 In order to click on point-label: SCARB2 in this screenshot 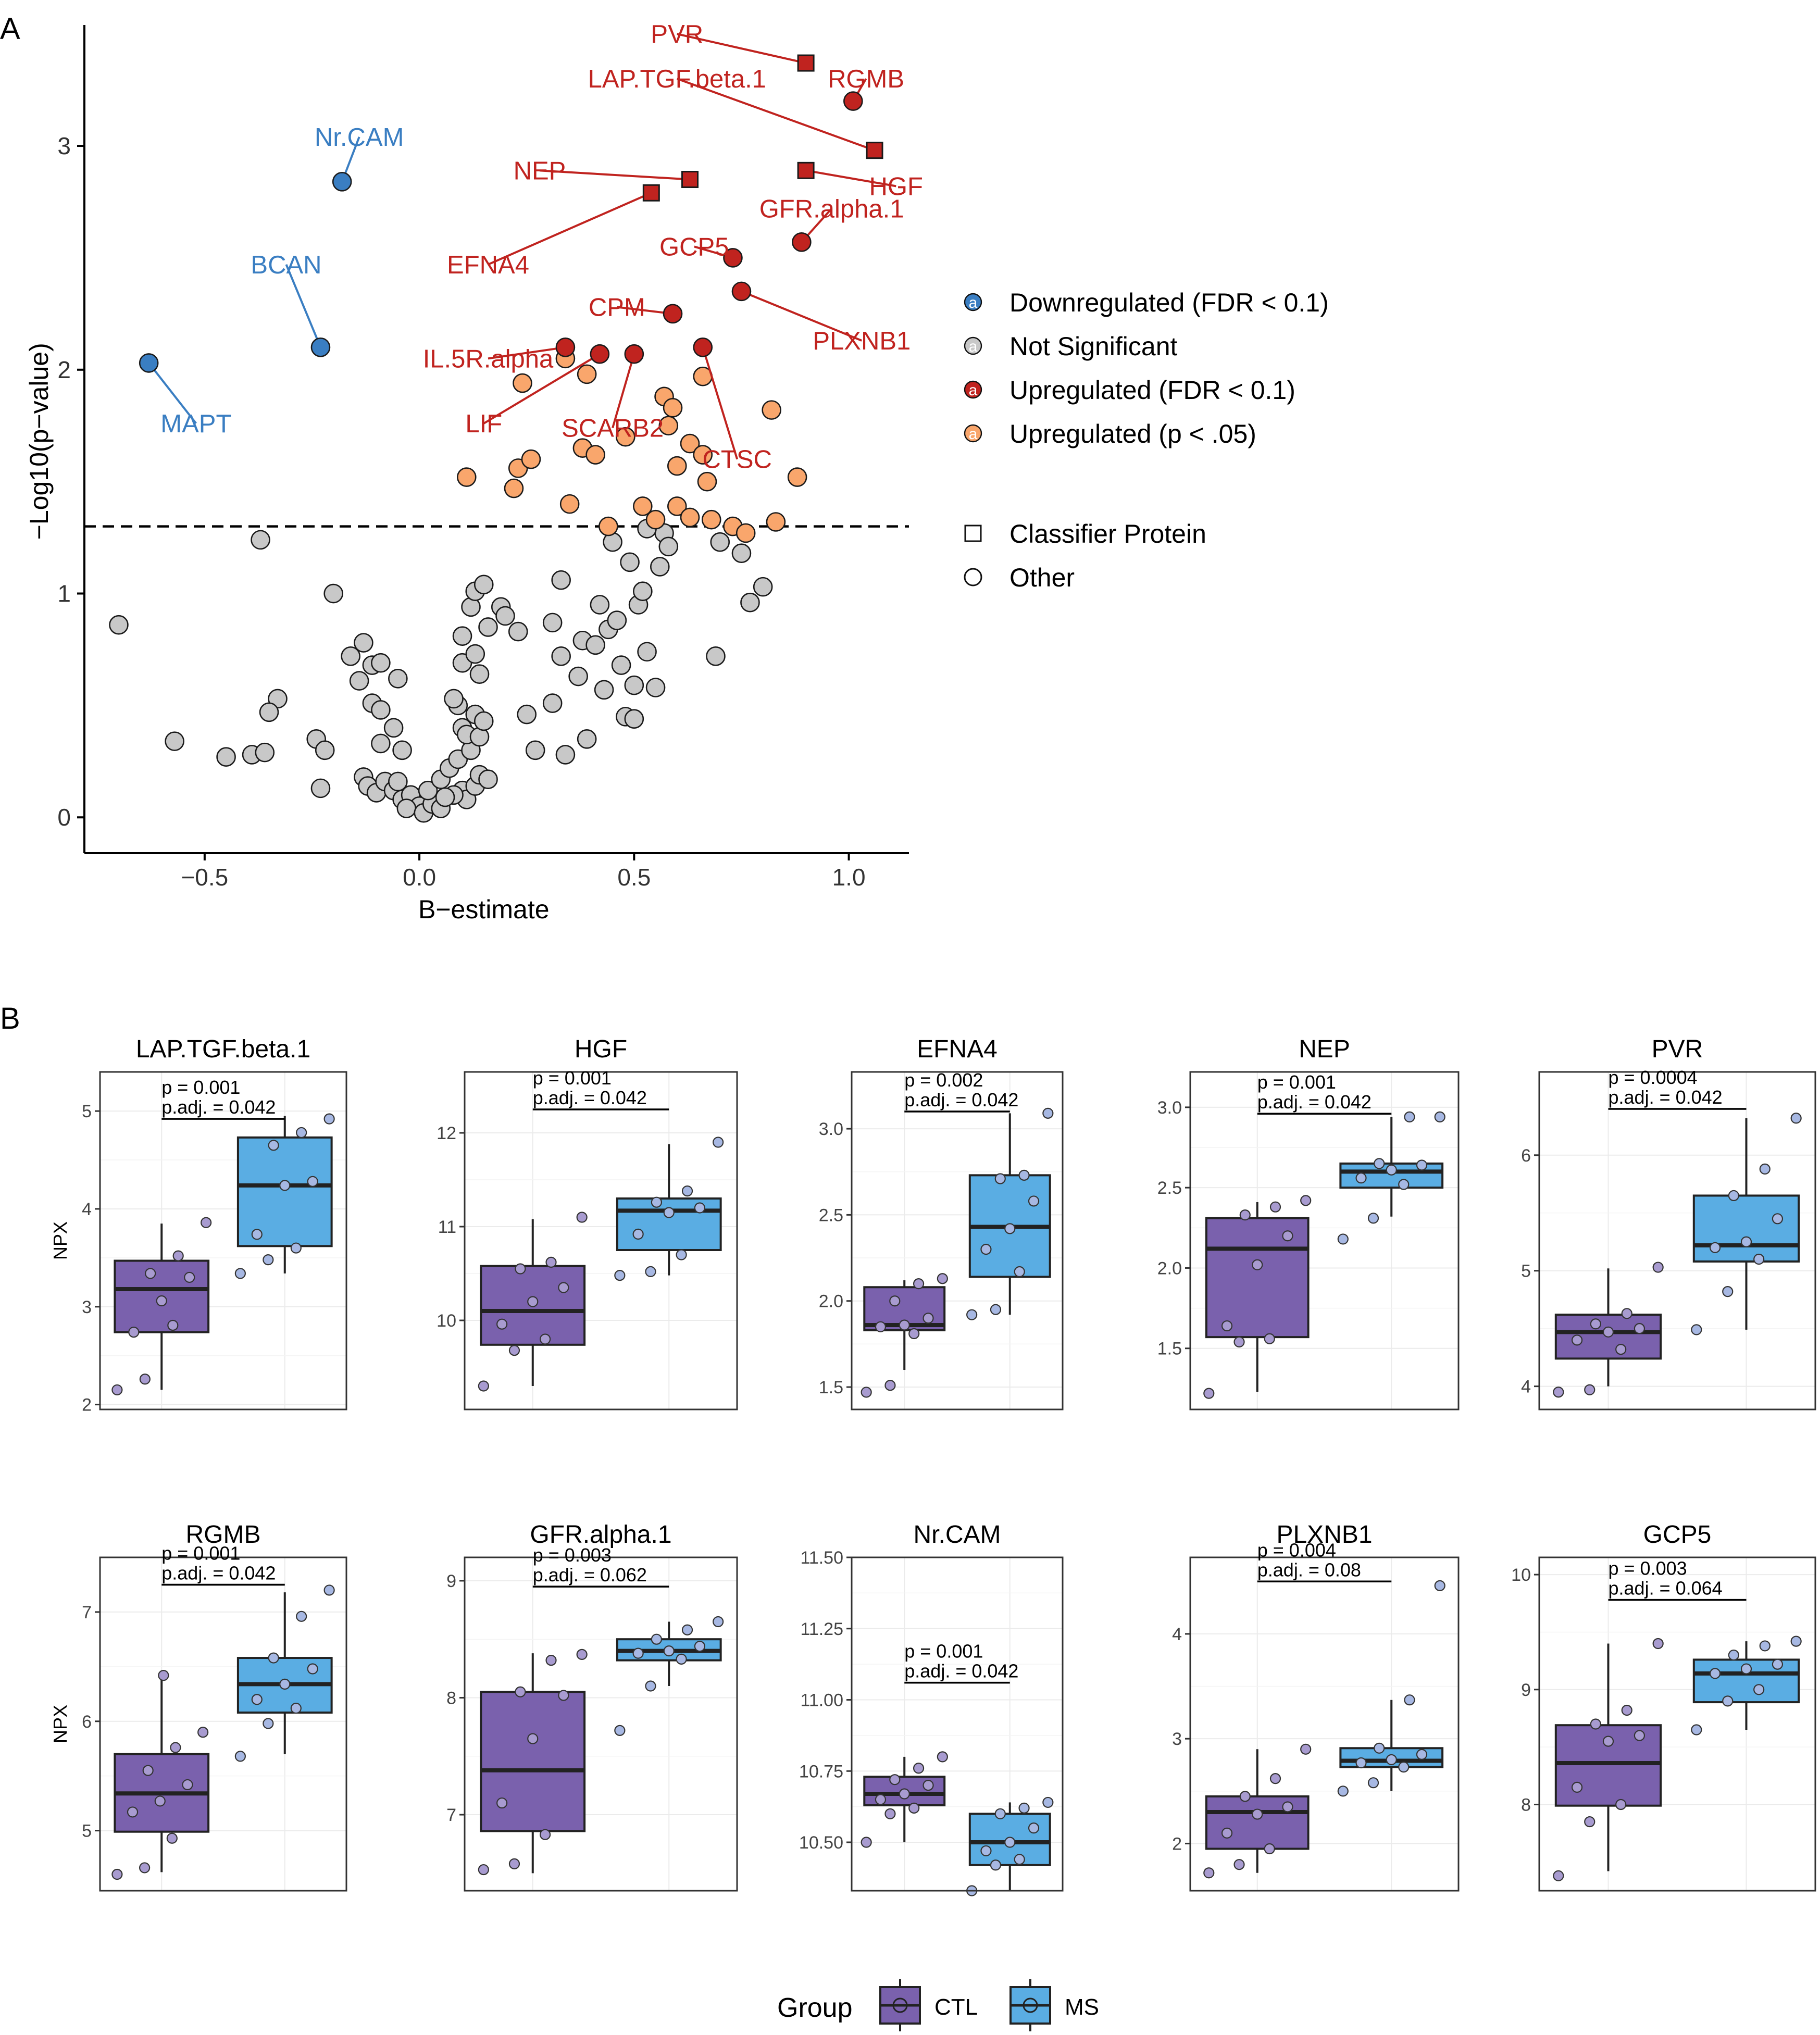, I will do `click(613, 429)`.